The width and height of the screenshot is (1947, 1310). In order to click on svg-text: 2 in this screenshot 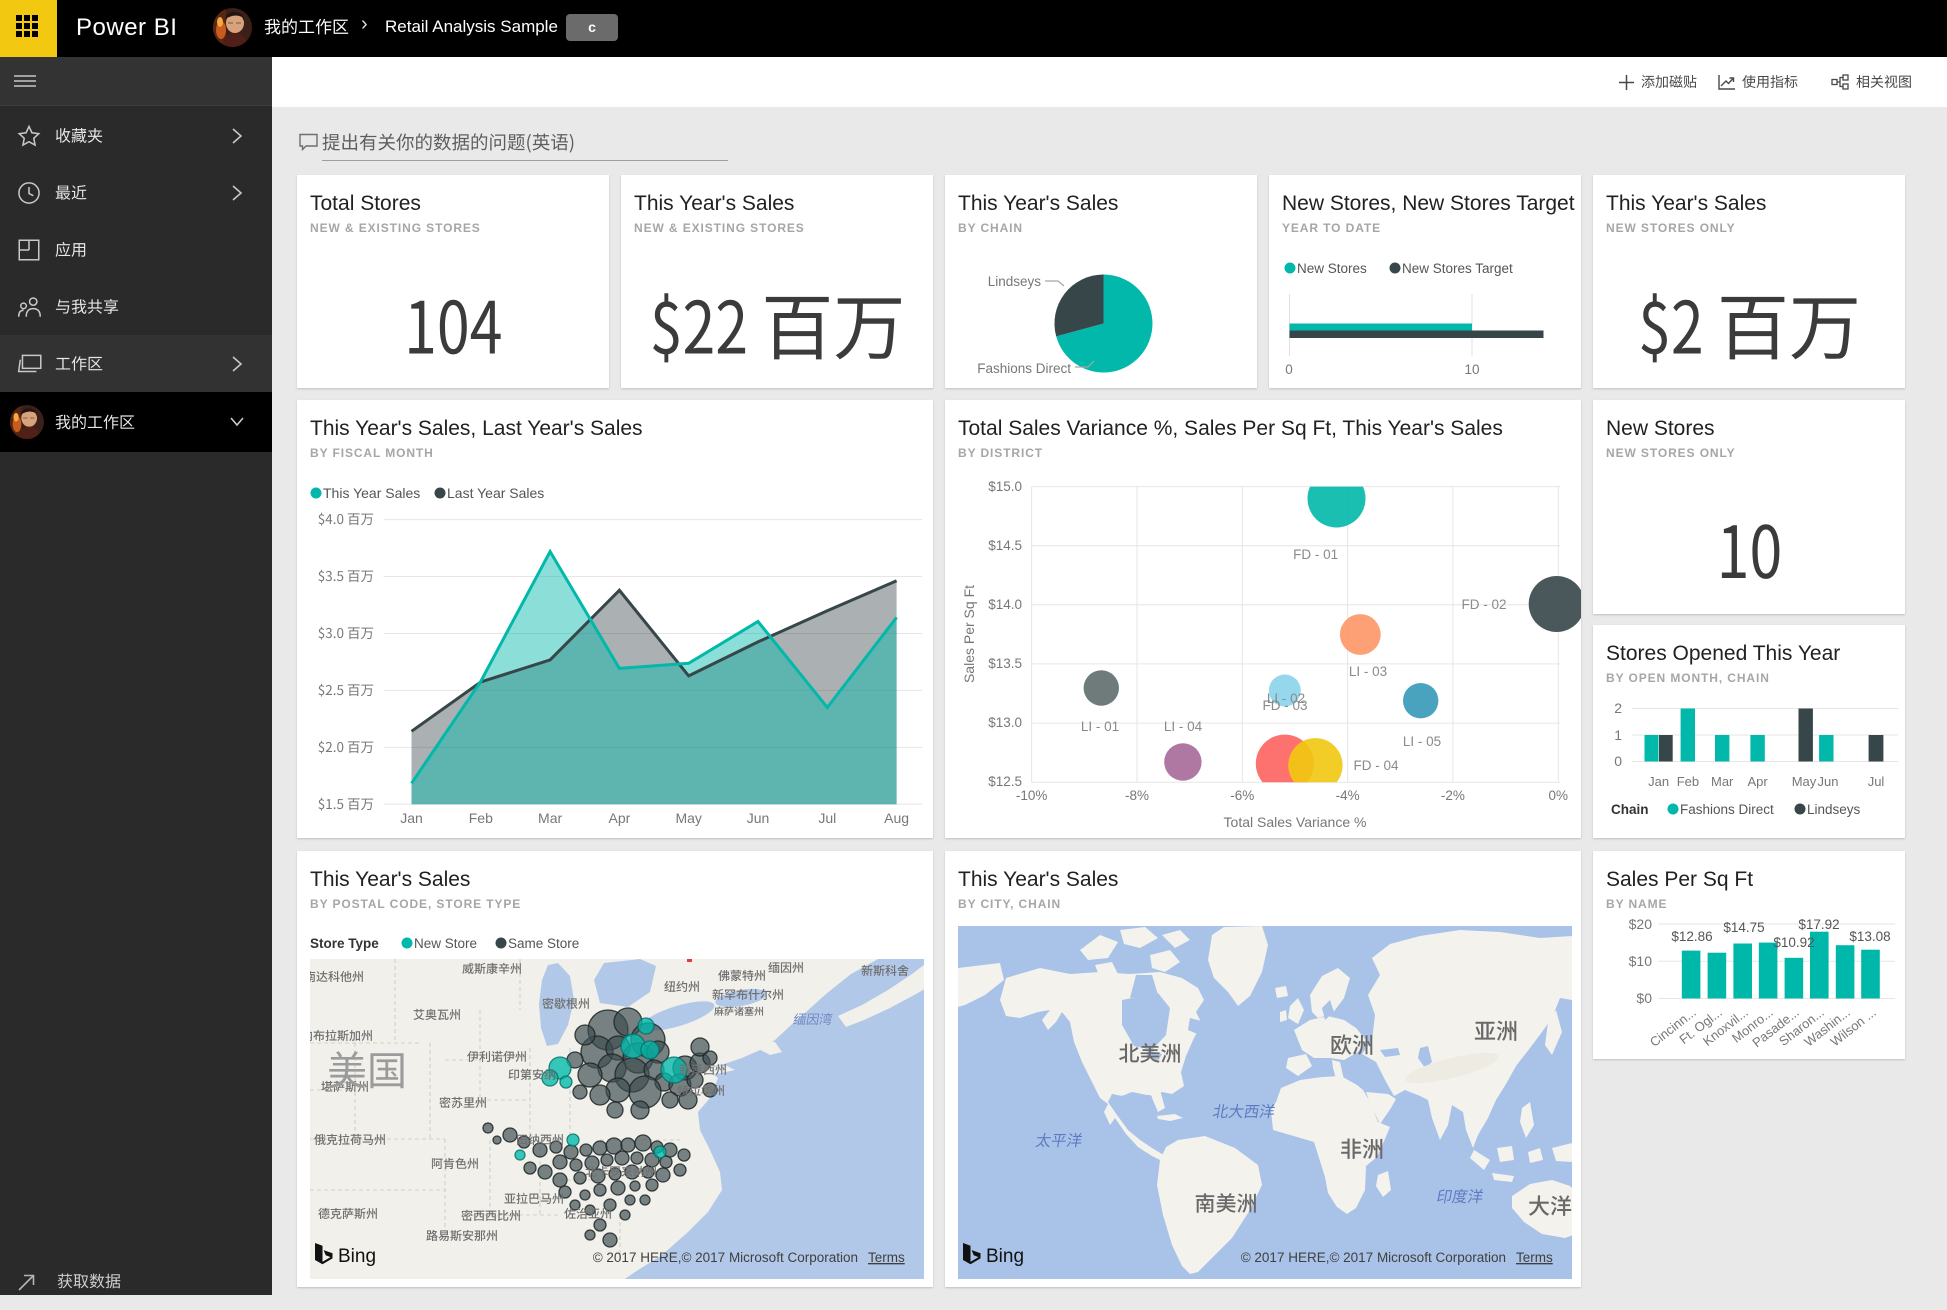, I will do `click(1618, 708)`.